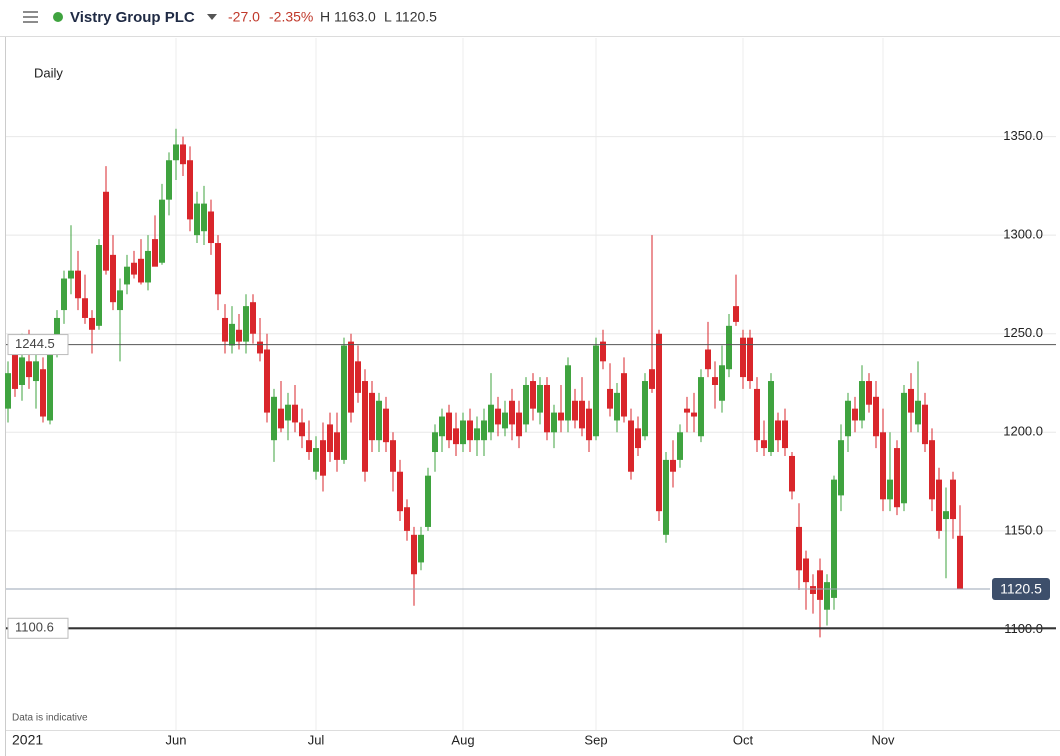 Image resolution: width=1060 pixels, height=756 pixels. What do you see at coordinates (50, 718) in the screenshot?
I see `disclaimer: Data is indicative` at bounding box center [50, 718].